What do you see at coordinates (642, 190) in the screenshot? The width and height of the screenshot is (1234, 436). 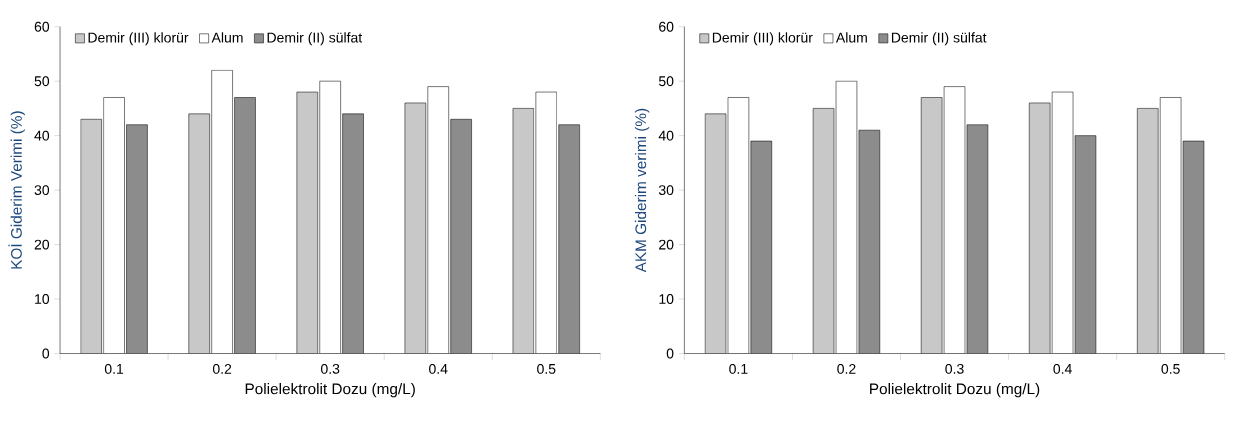 I see `y-axis-title: AKM Giderim verimi (%)` at bounding box center [642, 190].